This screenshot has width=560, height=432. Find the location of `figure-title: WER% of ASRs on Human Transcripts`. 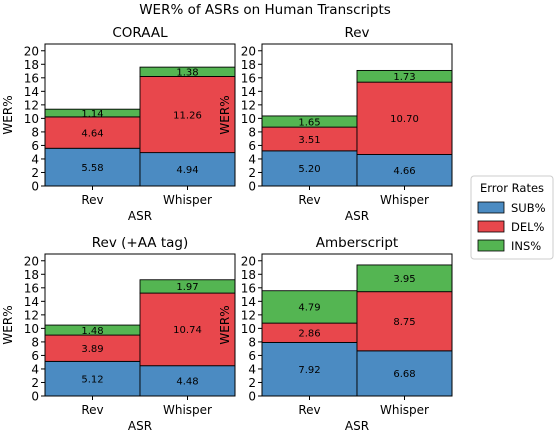

figure-title: WER% of ASRs on Human Transcripts is located at coordinates (265, 10).